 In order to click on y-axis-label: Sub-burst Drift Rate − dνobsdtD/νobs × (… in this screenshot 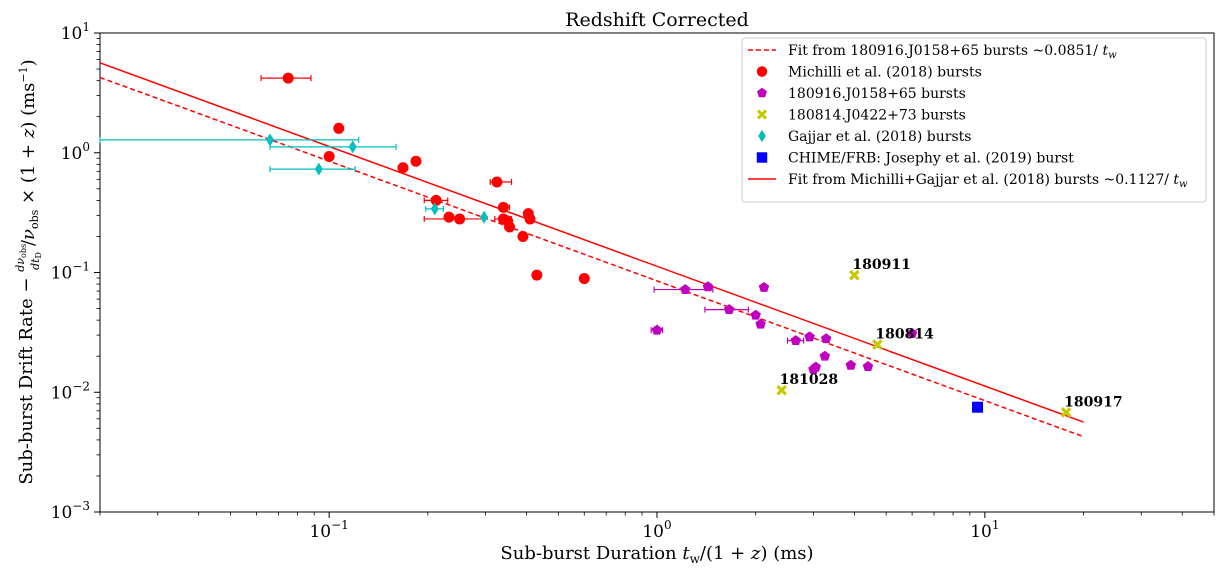, I will do `click(28, 271)`.